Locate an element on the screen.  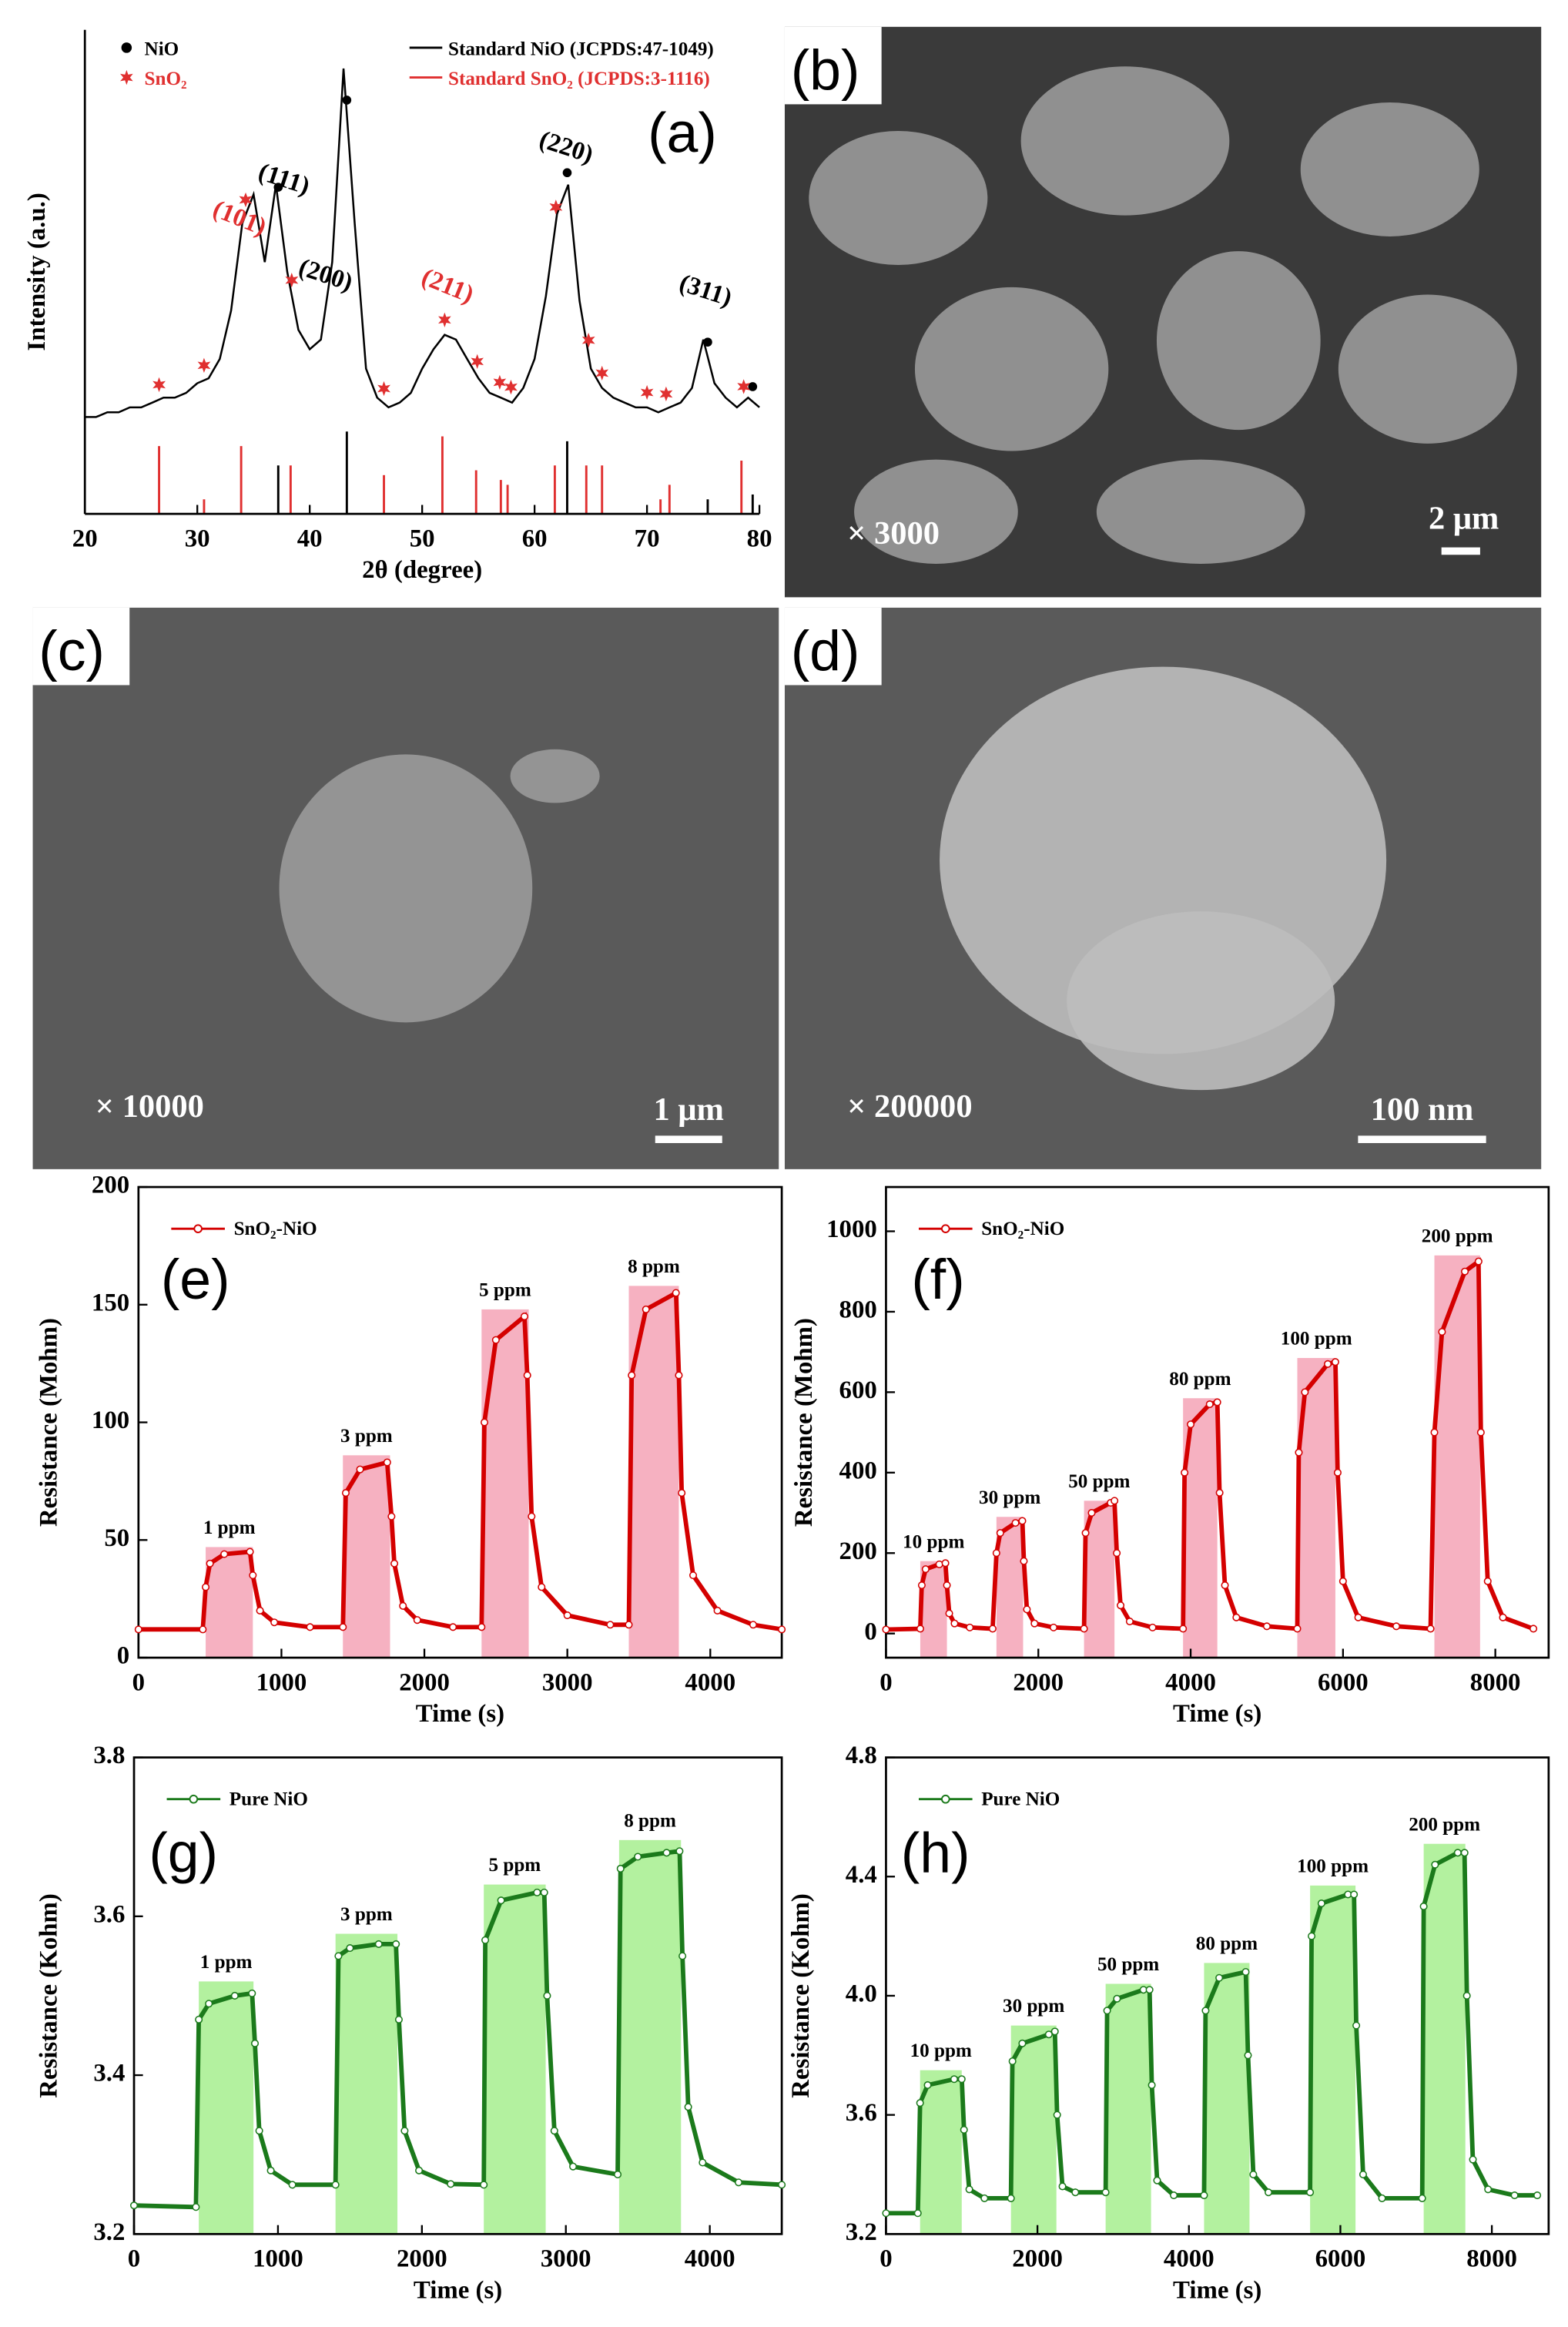
scale-bar-label: 100 nm is located at coordinates (1422, 1109).